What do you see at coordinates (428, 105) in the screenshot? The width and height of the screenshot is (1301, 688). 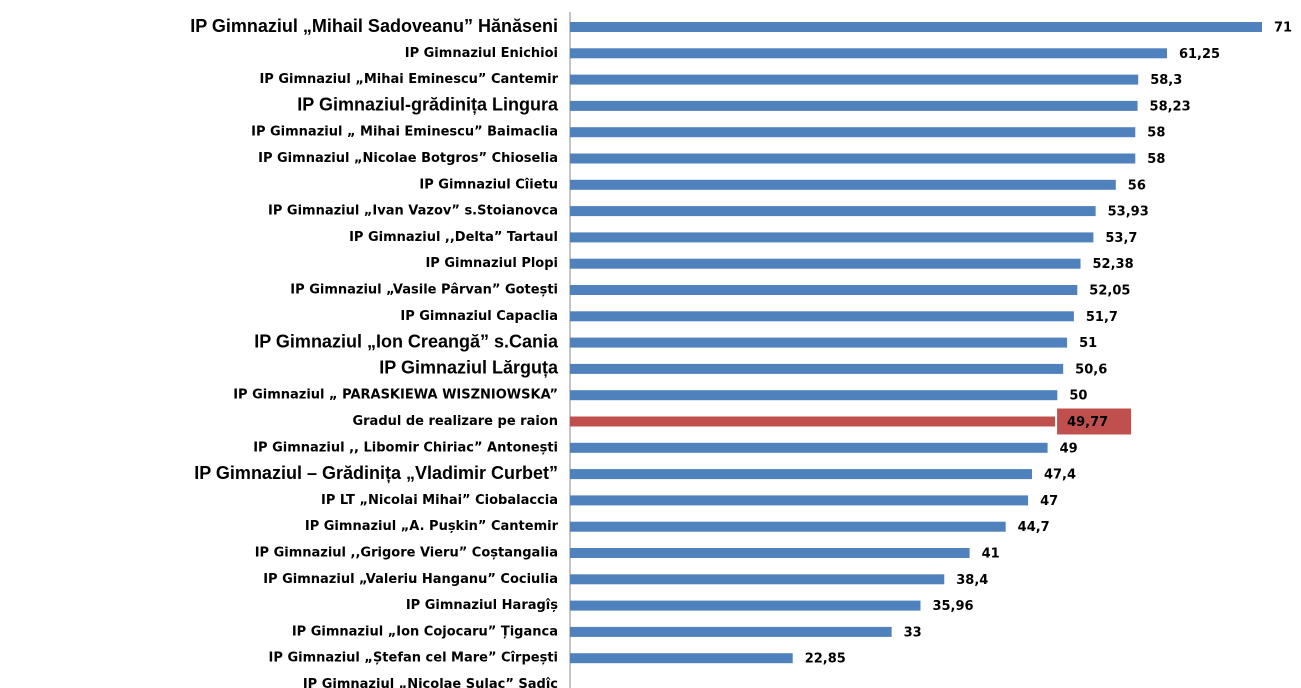 I see `category-label: IP Gimnaziul-grădinița Lingura` at bounding box center [428, 105].